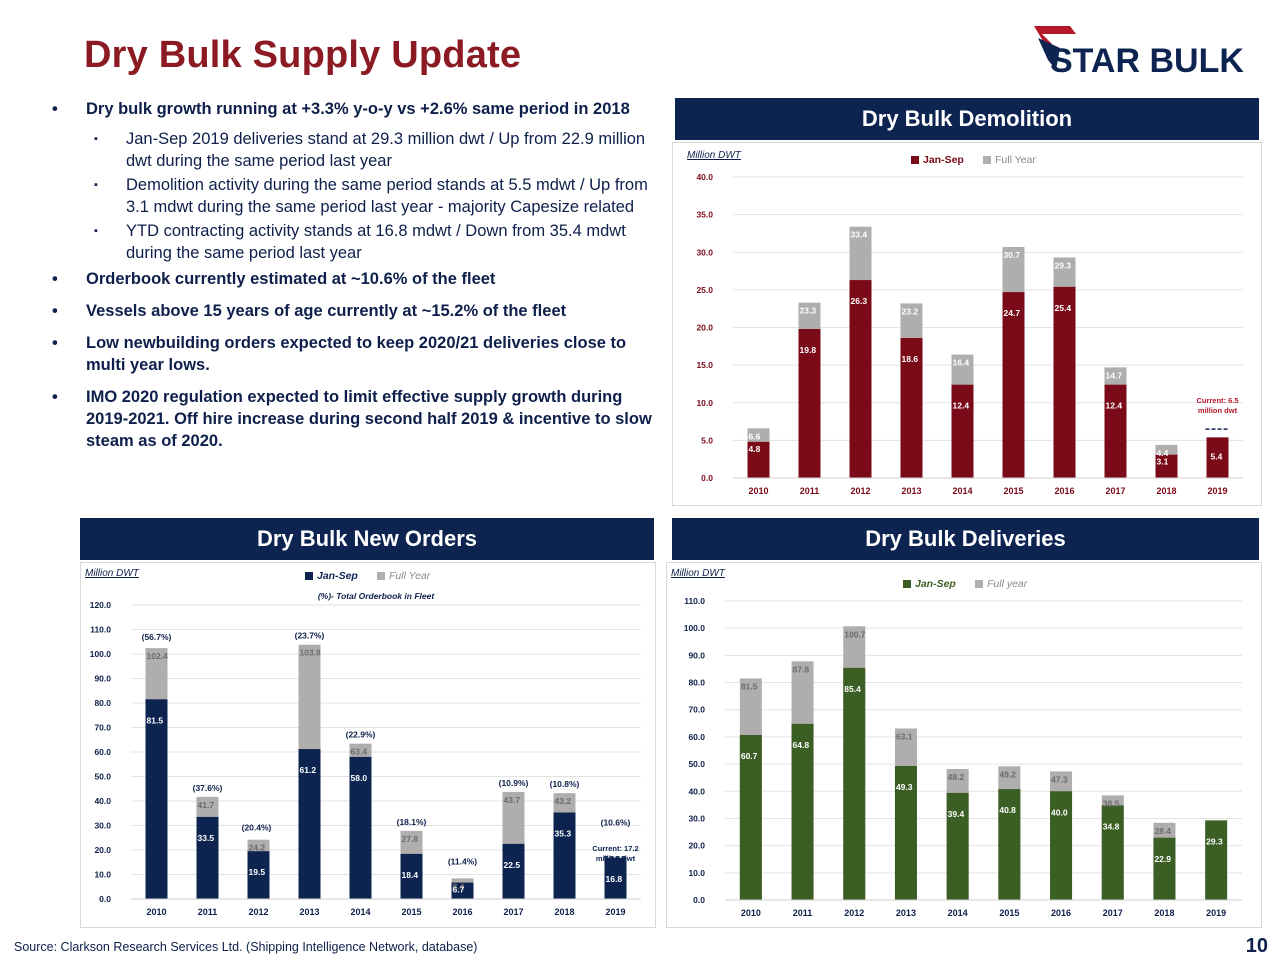 Image resolution: width=1280 pixels, height=960 pixels. What do you see at coordinates (412, 822) in the screenshot?
I see `orderbook-pct-label: (18.1%)` at bounding box center [412, 822].